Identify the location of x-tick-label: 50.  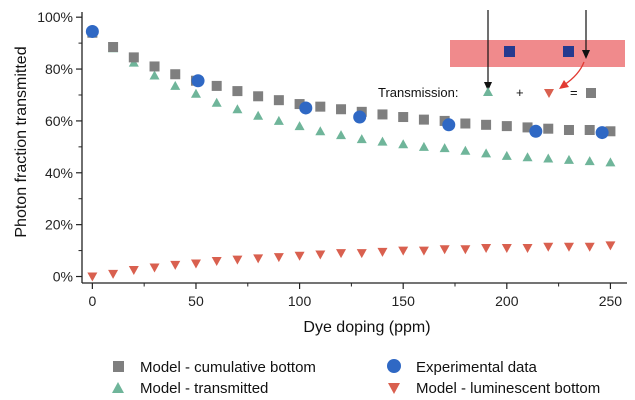
(196, 301).